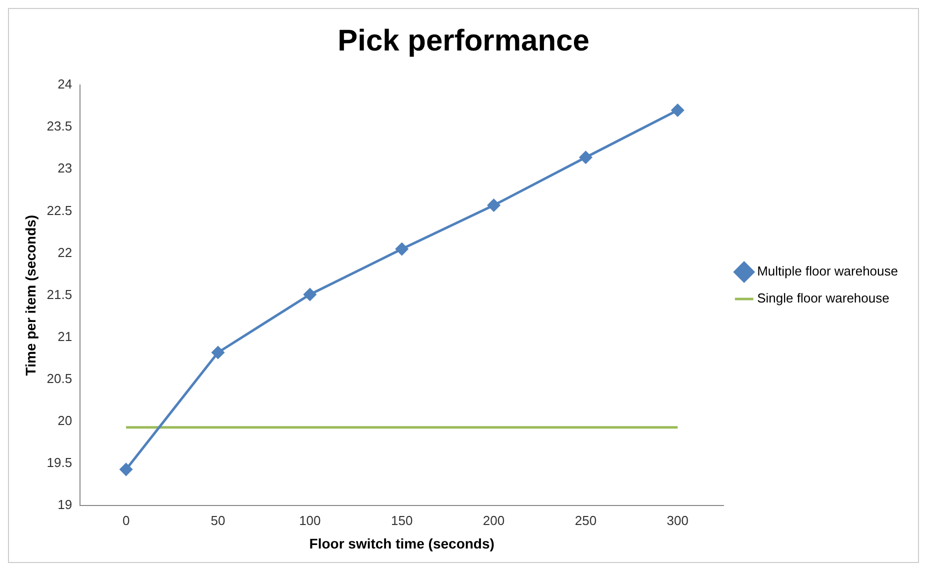 The image size is (927, 571). What do you see at coordinates (677, 520) in the screenshot?
I see `x-tick-label: 300` at bounding box center [677, 520].